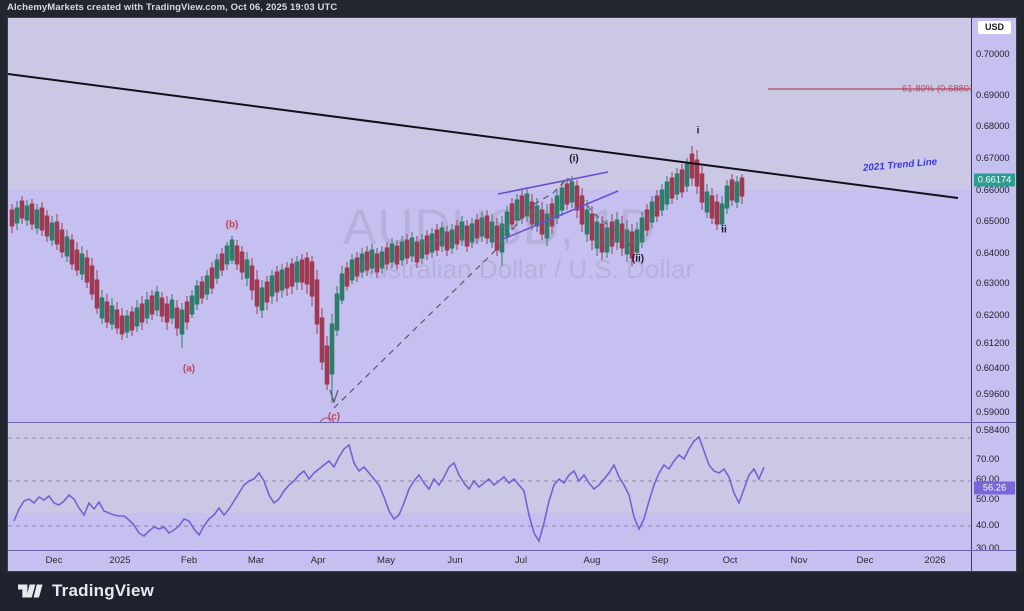  I want to click on time-tick: Jul, so click(521, 560).